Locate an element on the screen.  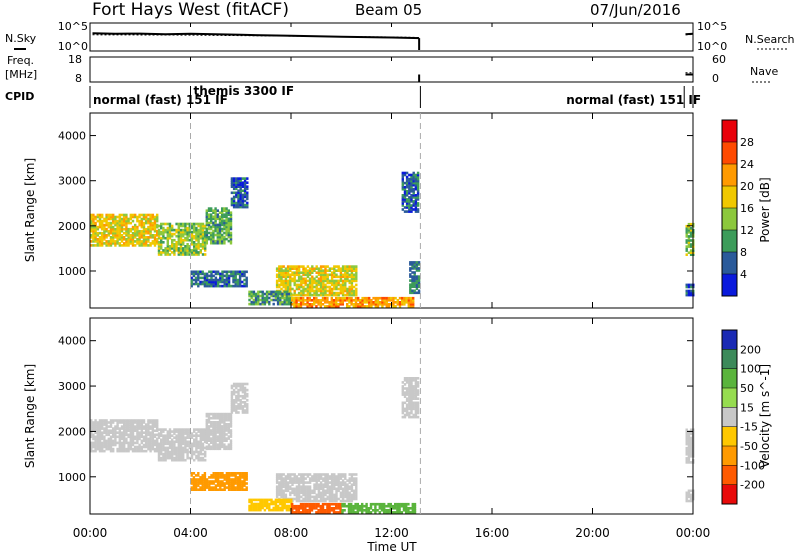
power-ylabel: Slant Range [km] is located at coordinates (30, 210).